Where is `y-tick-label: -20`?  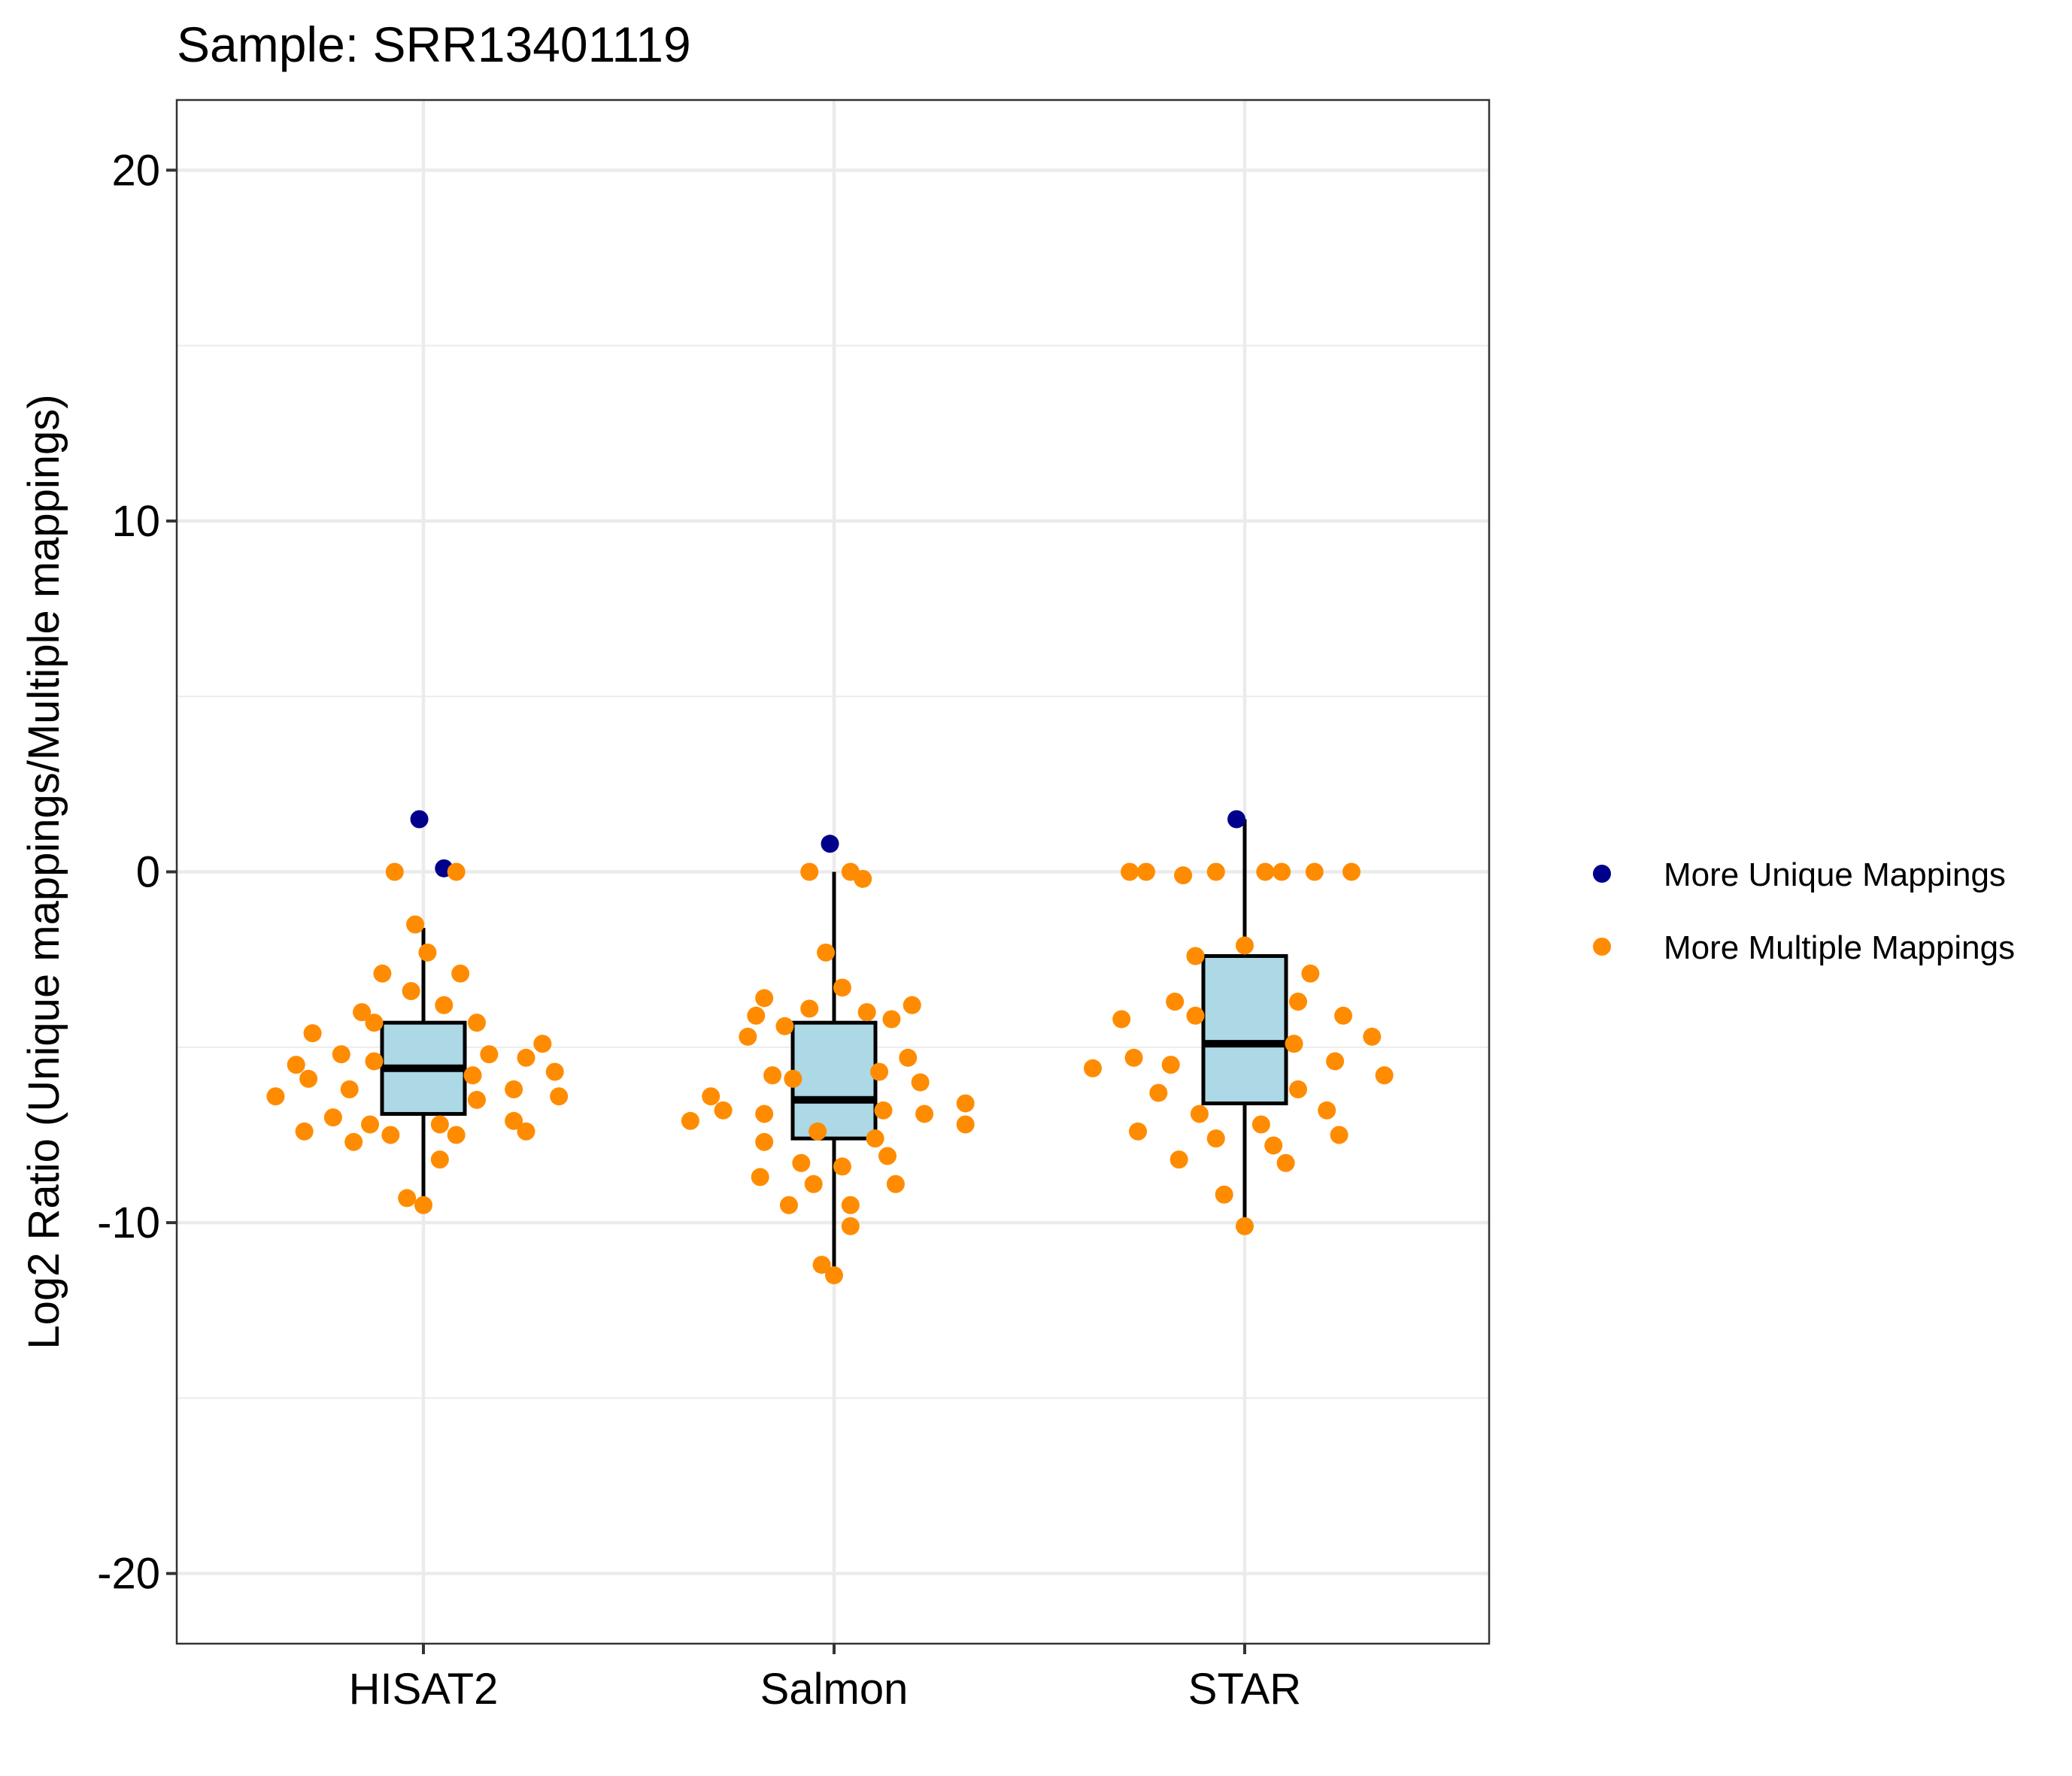 y-tick-label: -20 is located at coordinates (128, 1575).